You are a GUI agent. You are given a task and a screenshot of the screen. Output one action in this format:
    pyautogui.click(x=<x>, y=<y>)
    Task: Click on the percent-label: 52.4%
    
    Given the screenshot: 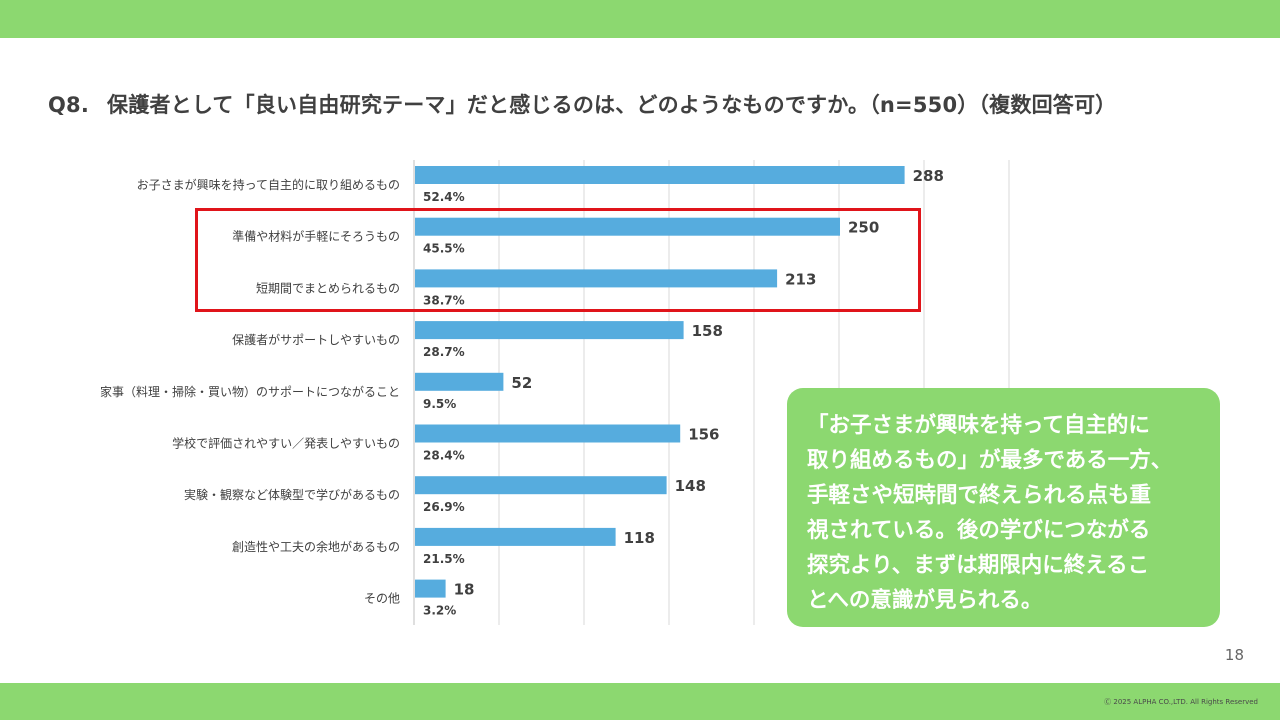 What is the action you would take?
    pyautogui.click(x=444, y=197)
    